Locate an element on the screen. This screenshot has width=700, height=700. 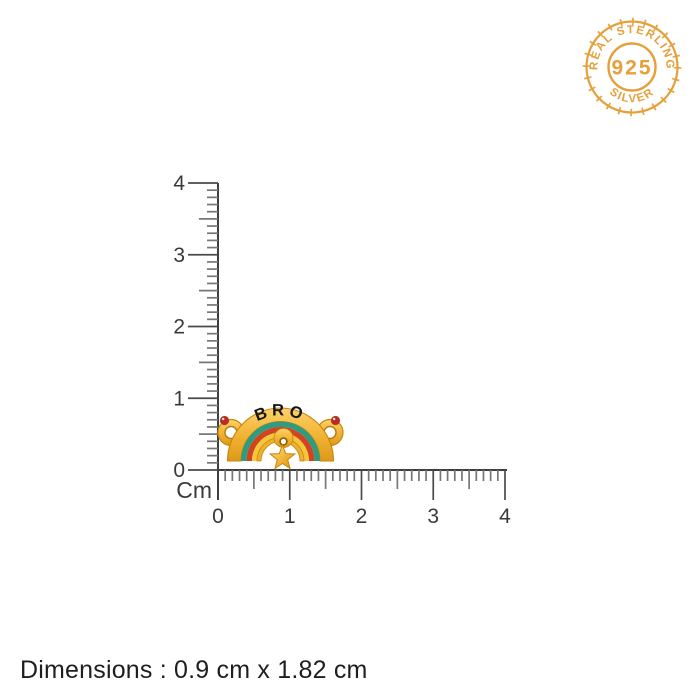
horizontal-ruler-label: 3 is located at coordinates (433, 516).